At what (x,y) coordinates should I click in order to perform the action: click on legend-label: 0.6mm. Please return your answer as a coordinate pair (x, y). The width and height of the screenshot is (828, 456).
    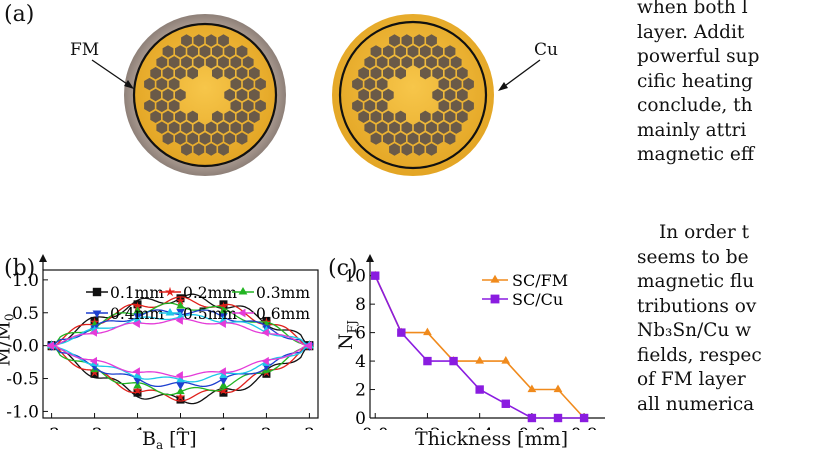
    Looking at the image, I should click on (283, 314).